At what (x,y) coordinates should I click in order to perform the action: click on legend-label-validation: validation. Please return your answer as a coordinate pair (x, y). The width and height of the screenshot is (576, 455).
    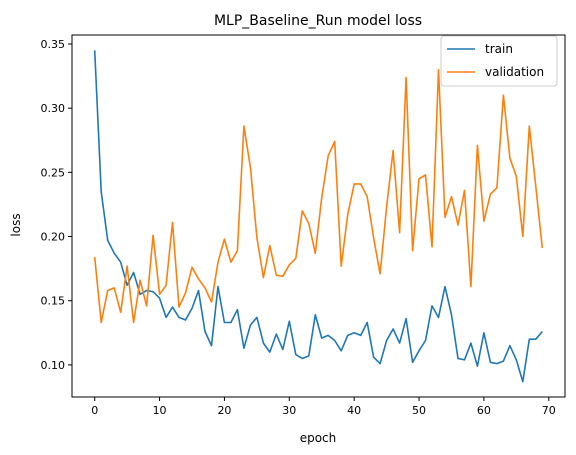
    Looking at the image, I should click on (514, 72).